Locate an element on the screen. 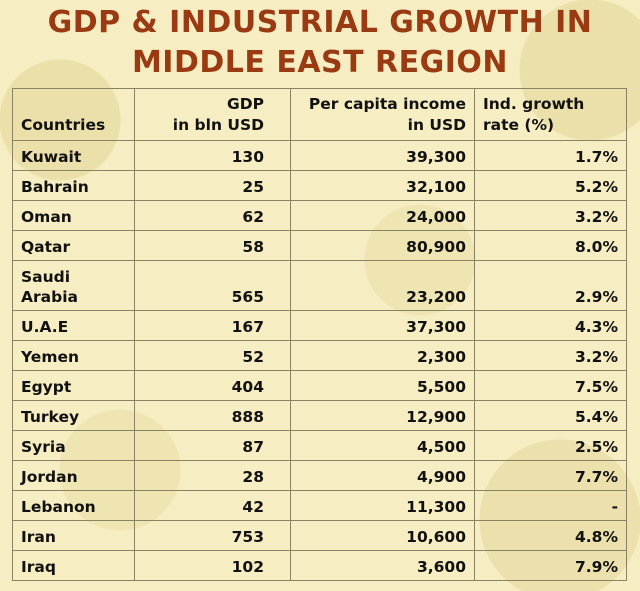 The height and width of the screenshot is (591, 640). table-row: Kuwait 130 39,300 1.7% is located at coordinates (319, 155).